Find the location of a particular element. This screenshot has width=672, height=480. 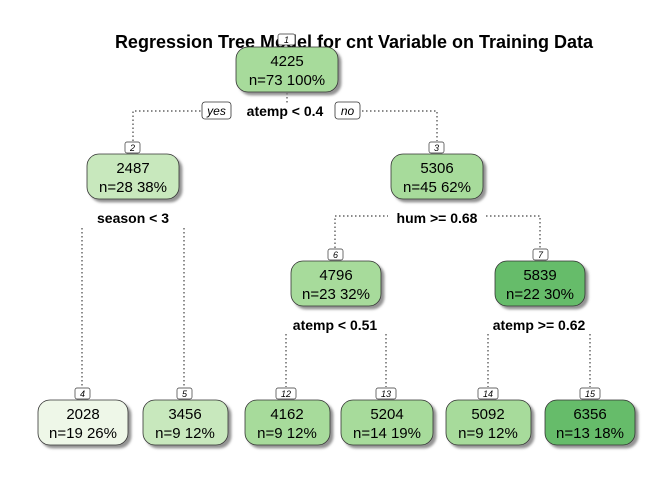

split-label-node-2: season < 3 is located at coordinates (133, 218).